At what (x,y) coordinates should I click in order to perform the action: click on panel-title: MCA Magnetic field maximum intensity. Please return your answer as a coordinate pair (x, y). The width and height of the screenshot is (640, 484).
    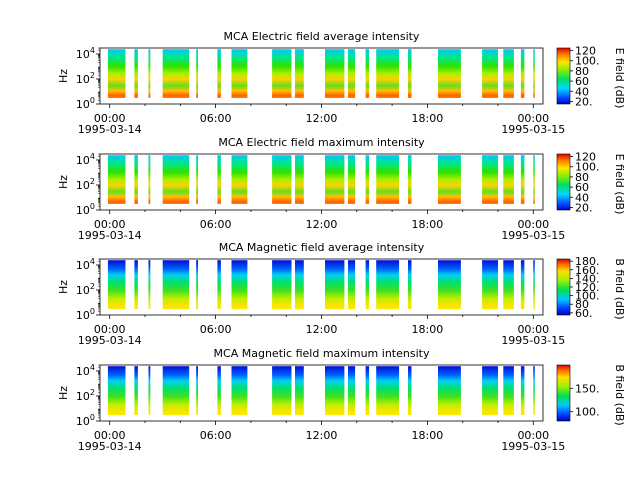
    Looking at the image, I should click on (322, 353).